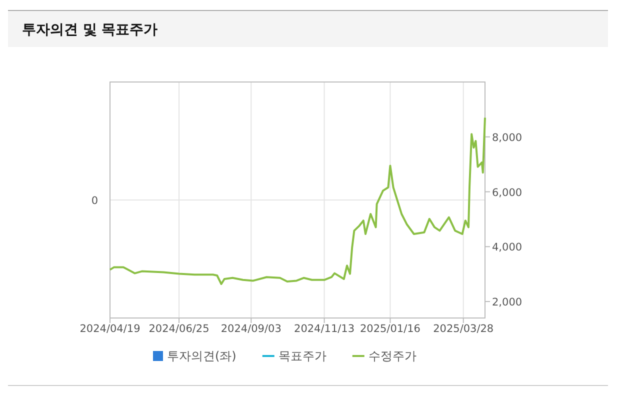  What do you see at coordinates (94, 201) in the screenshot?
I see `text: 0` at bounding box center [94, 201].